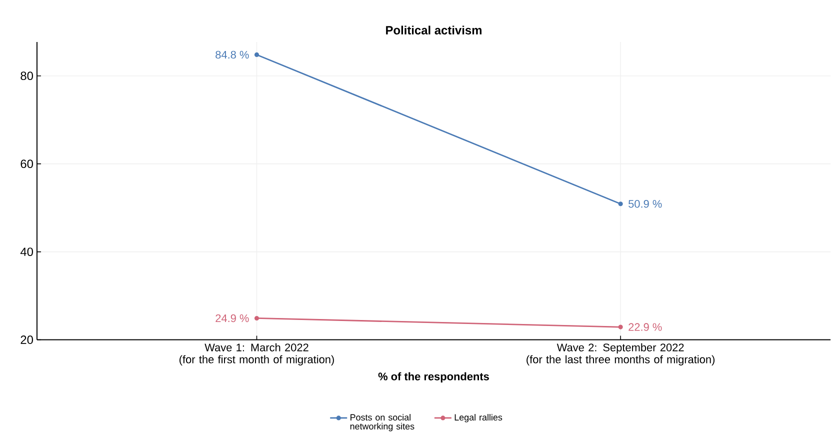 Image resolution: width=831 pixels, height=448 pixels. What do you see at coordinates (232, 55) in the screenshot?
I see `data-label: 84.8 %` at bounding box center [232, 55].